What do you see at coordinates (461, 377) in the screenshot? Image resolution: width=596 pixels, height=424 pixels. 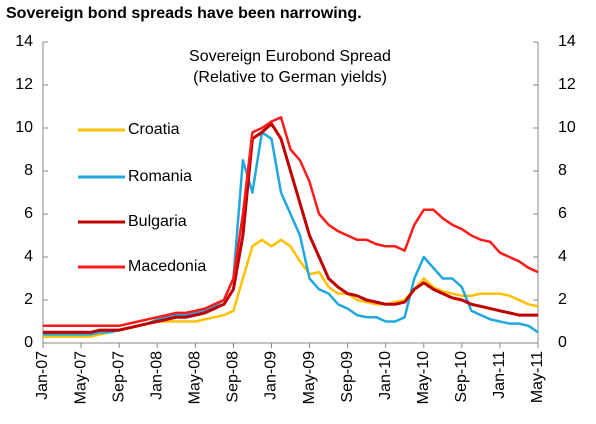 I see `x-tick-label: Sep-10` at bounding box center [461, 377].